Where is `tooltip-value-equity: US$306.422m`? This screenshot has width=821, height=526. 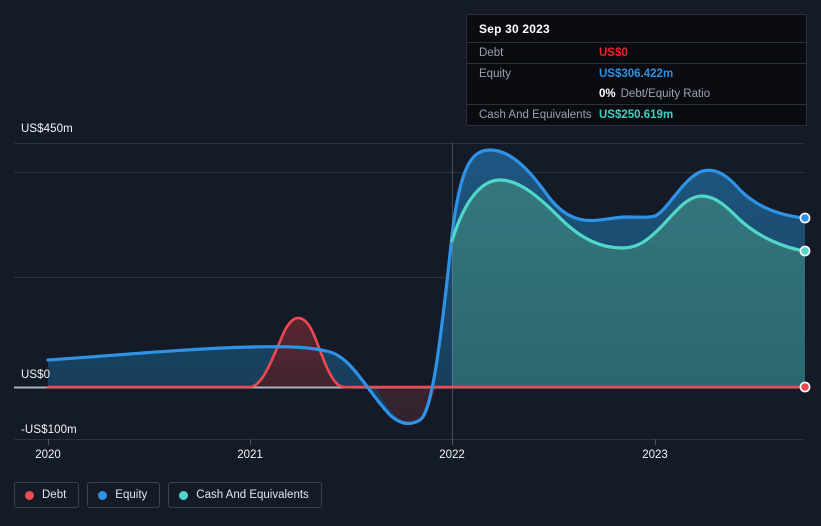
tooltip-value-equity: US$306.422m is located at coordinates (636, 74).